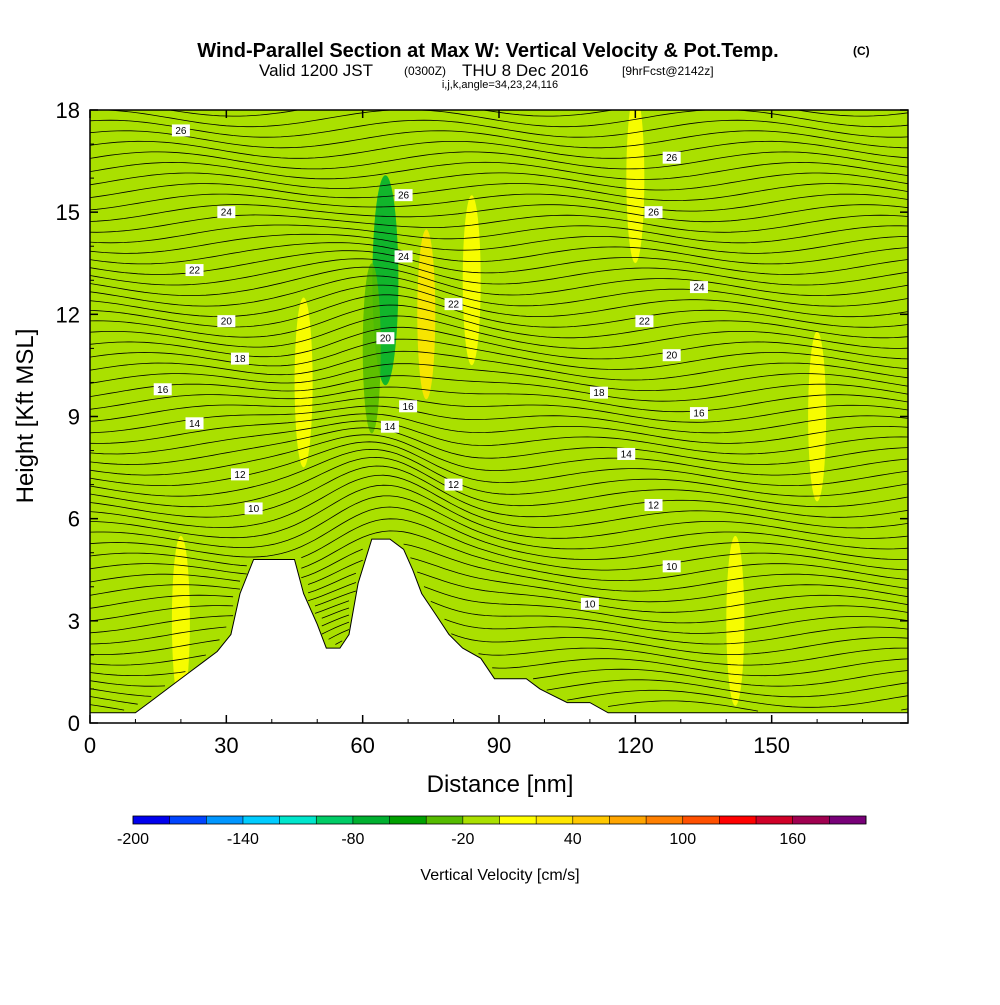  I want to click on colorbar-tick-label: 100, so click(682, 839).